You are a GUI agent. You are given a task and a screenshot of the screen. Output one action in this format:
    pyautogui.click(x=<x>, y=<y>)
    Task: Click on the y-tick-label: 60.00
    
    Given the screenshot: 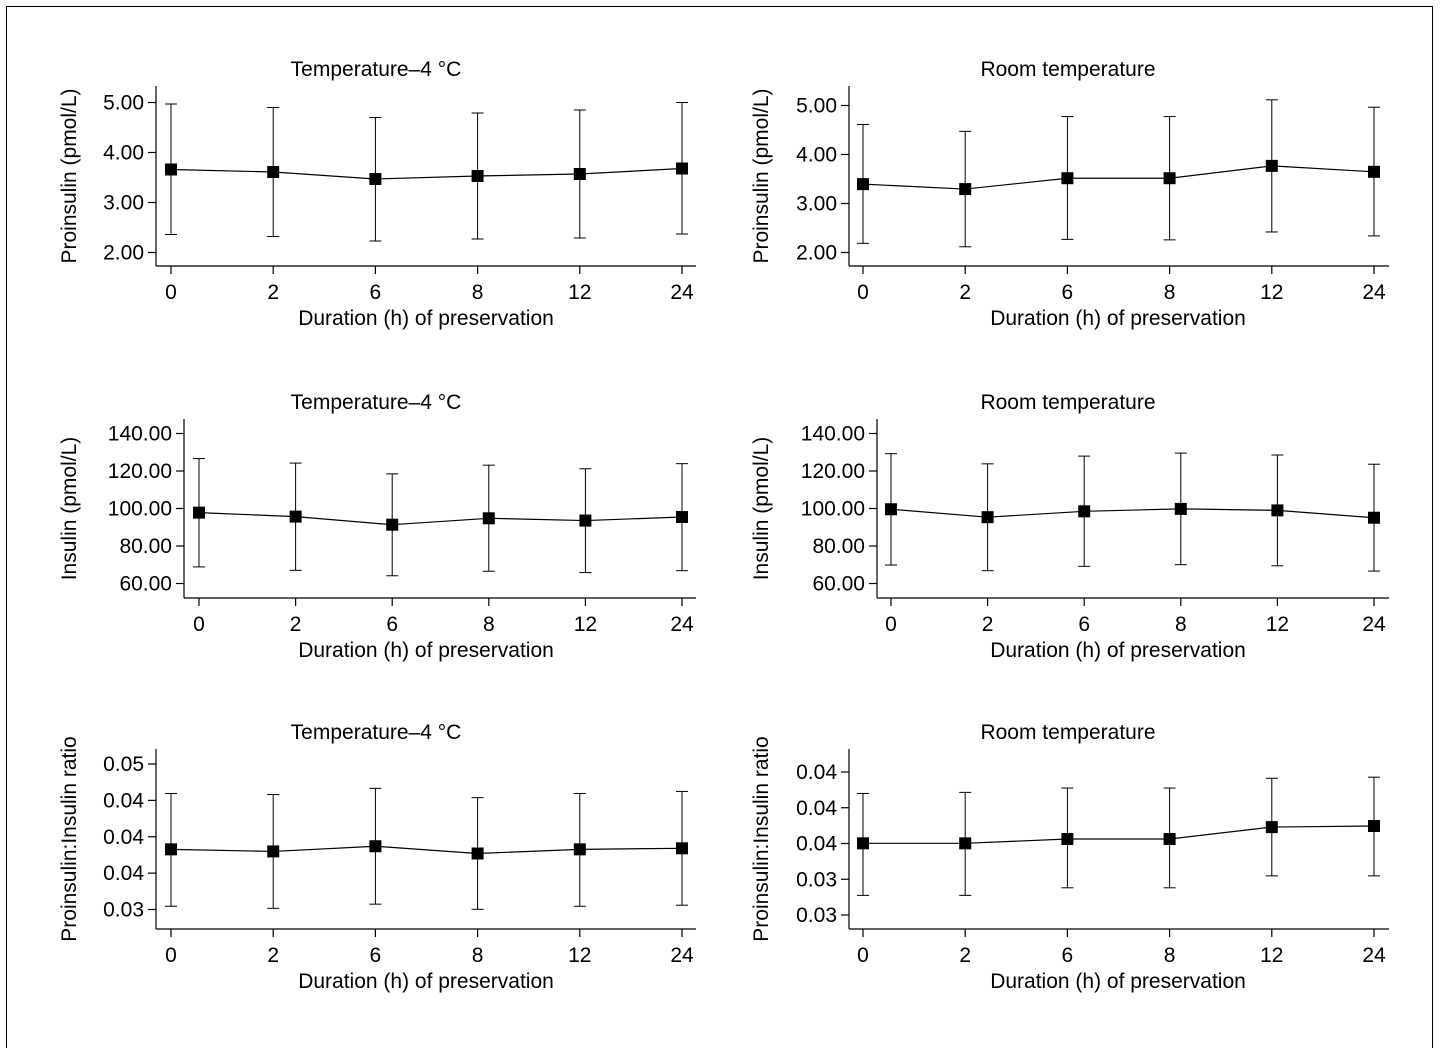 What is the action you would take?
    pyautogui.click(x=145, y=584)
    